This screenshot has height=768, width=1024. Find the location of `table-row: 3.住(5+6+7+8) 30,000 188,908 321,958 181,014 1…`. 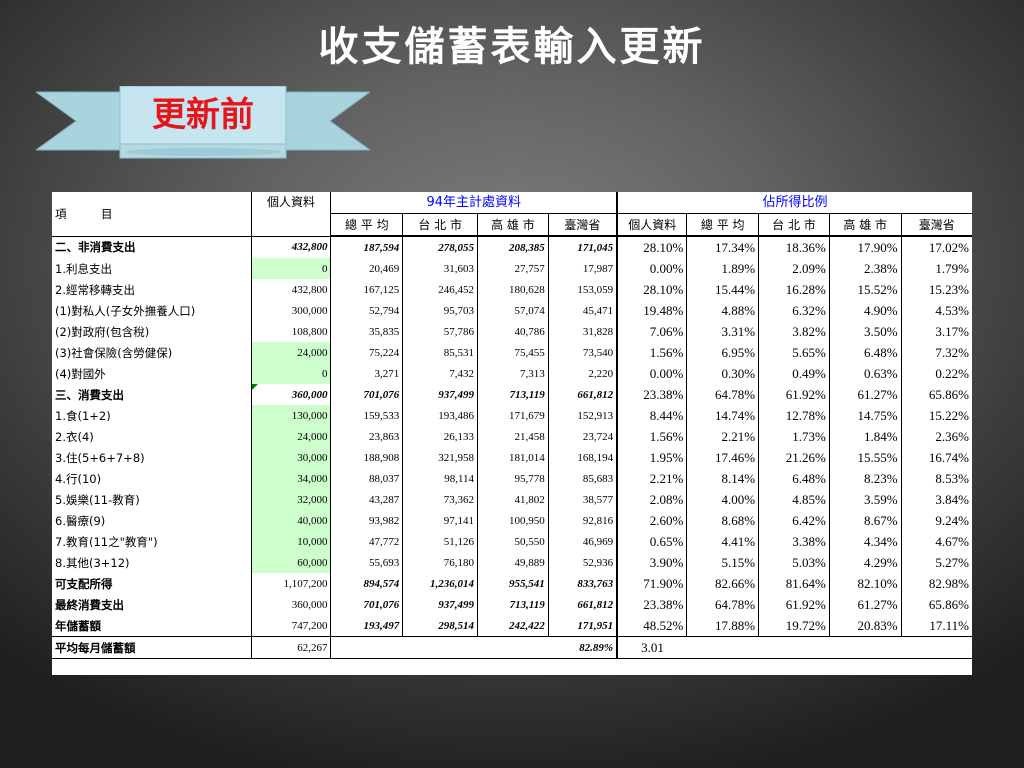

table-row: 3.住(5+6+7+8) 30,000 188,908 321,958 181,014 1… is located at coordinates (512, 457).